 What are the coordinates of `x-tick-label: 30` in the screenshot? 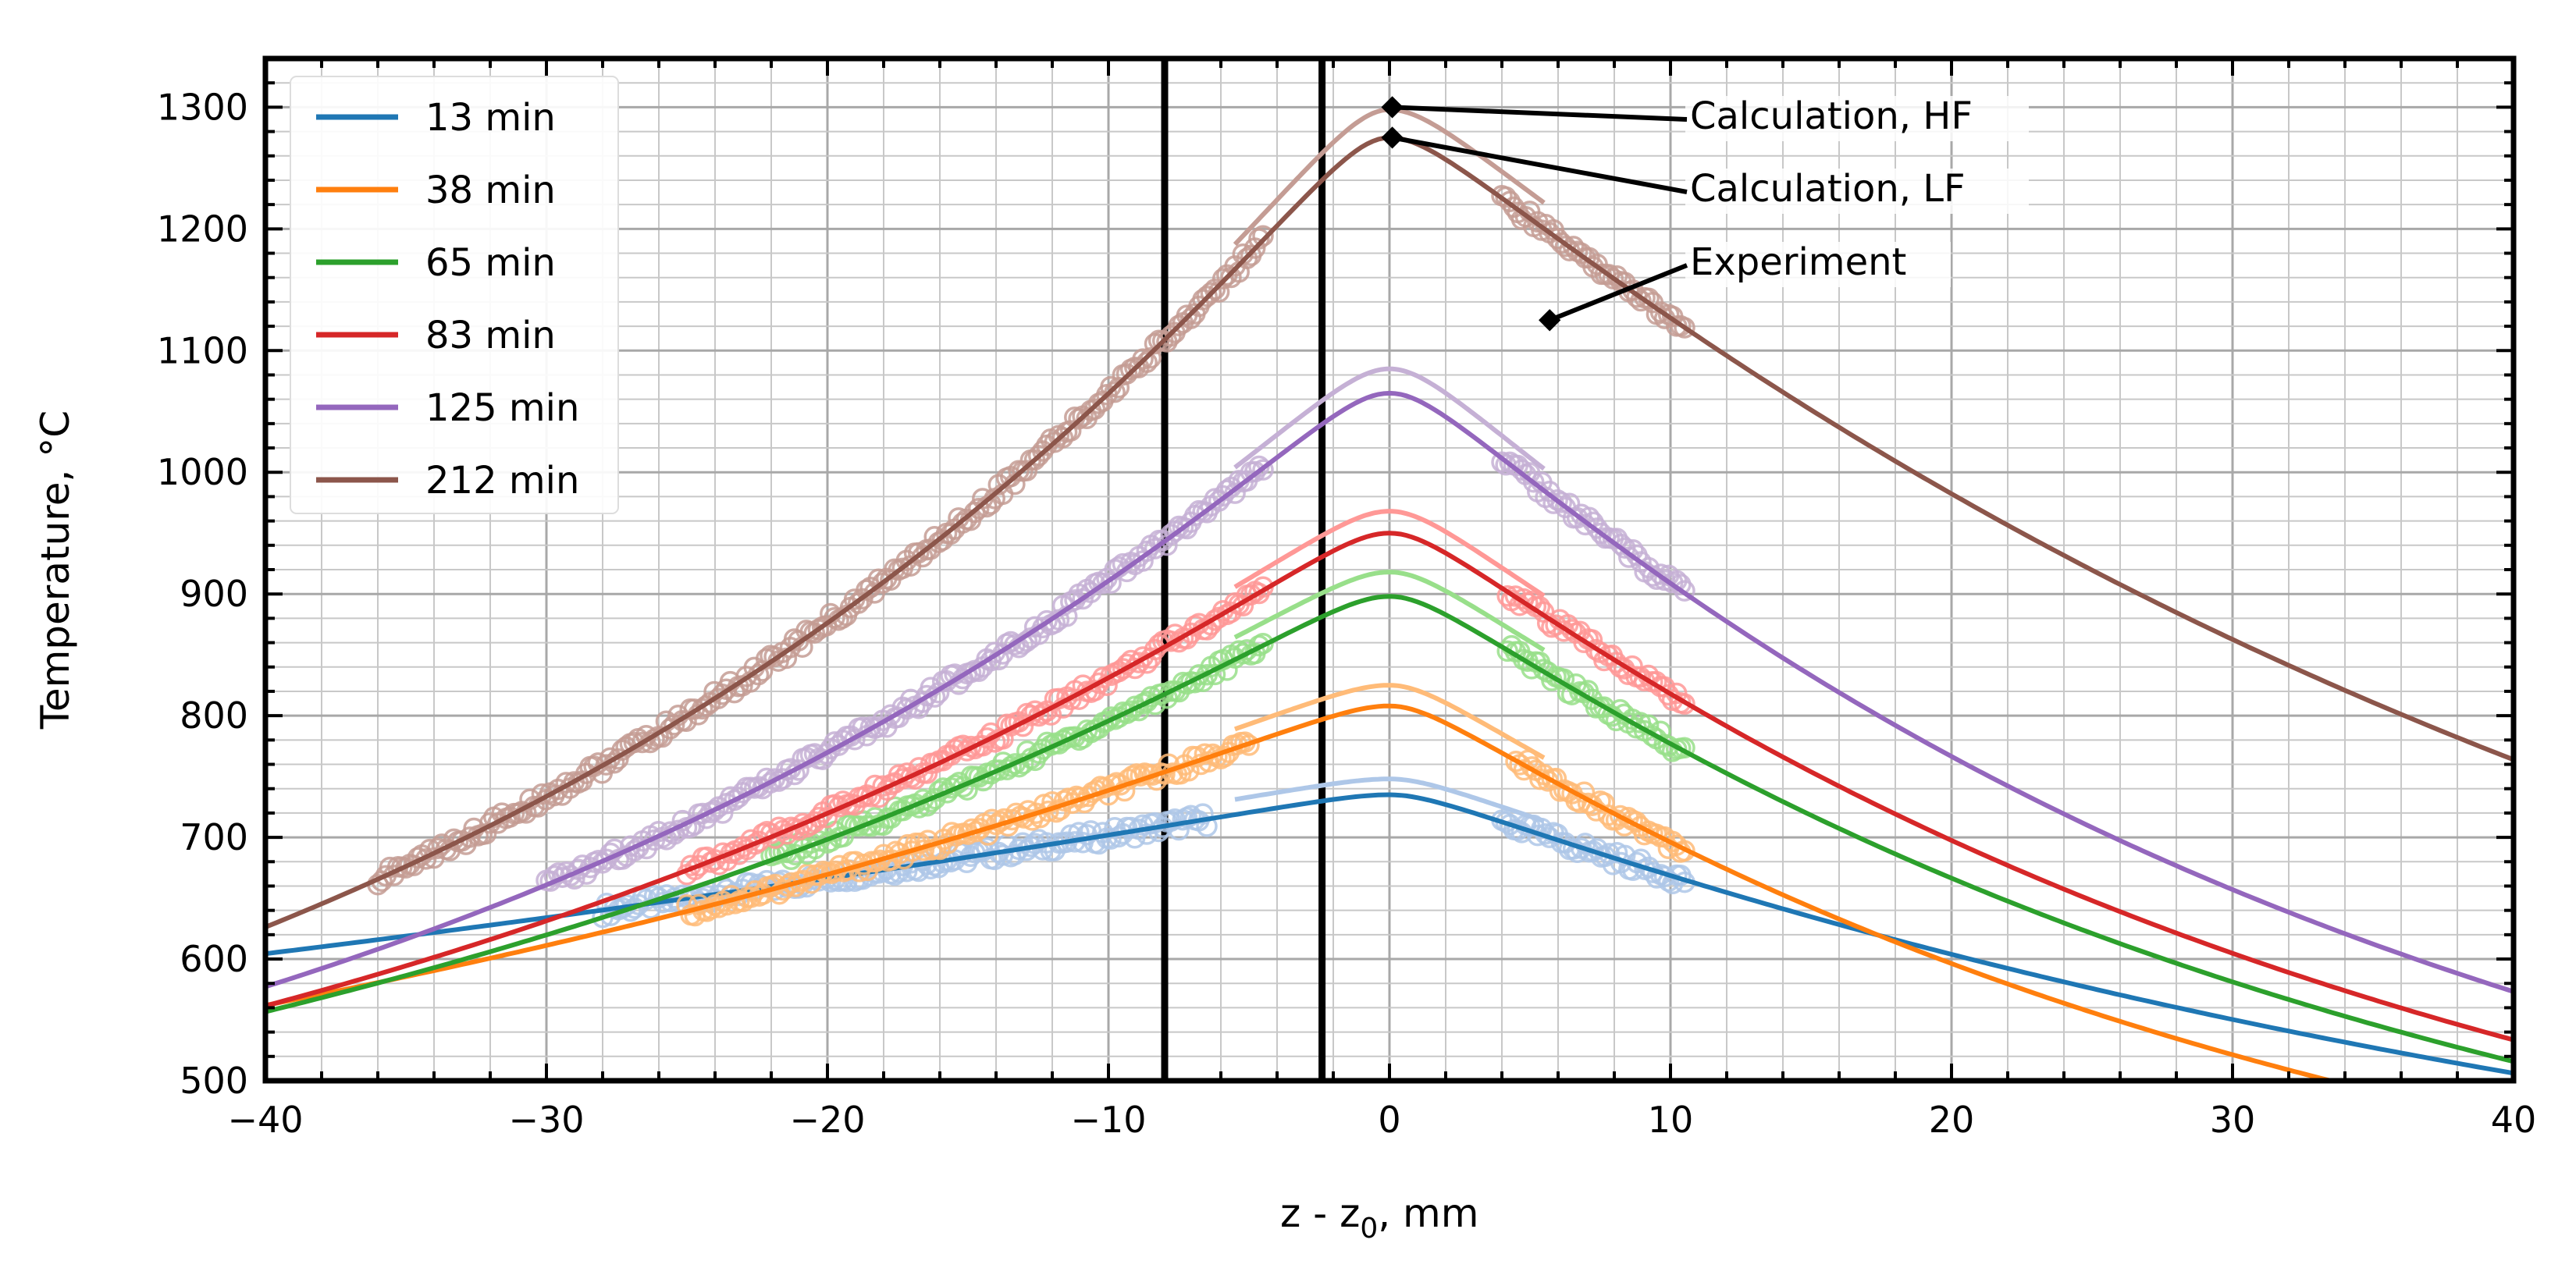 It's located at (2233, 1120).